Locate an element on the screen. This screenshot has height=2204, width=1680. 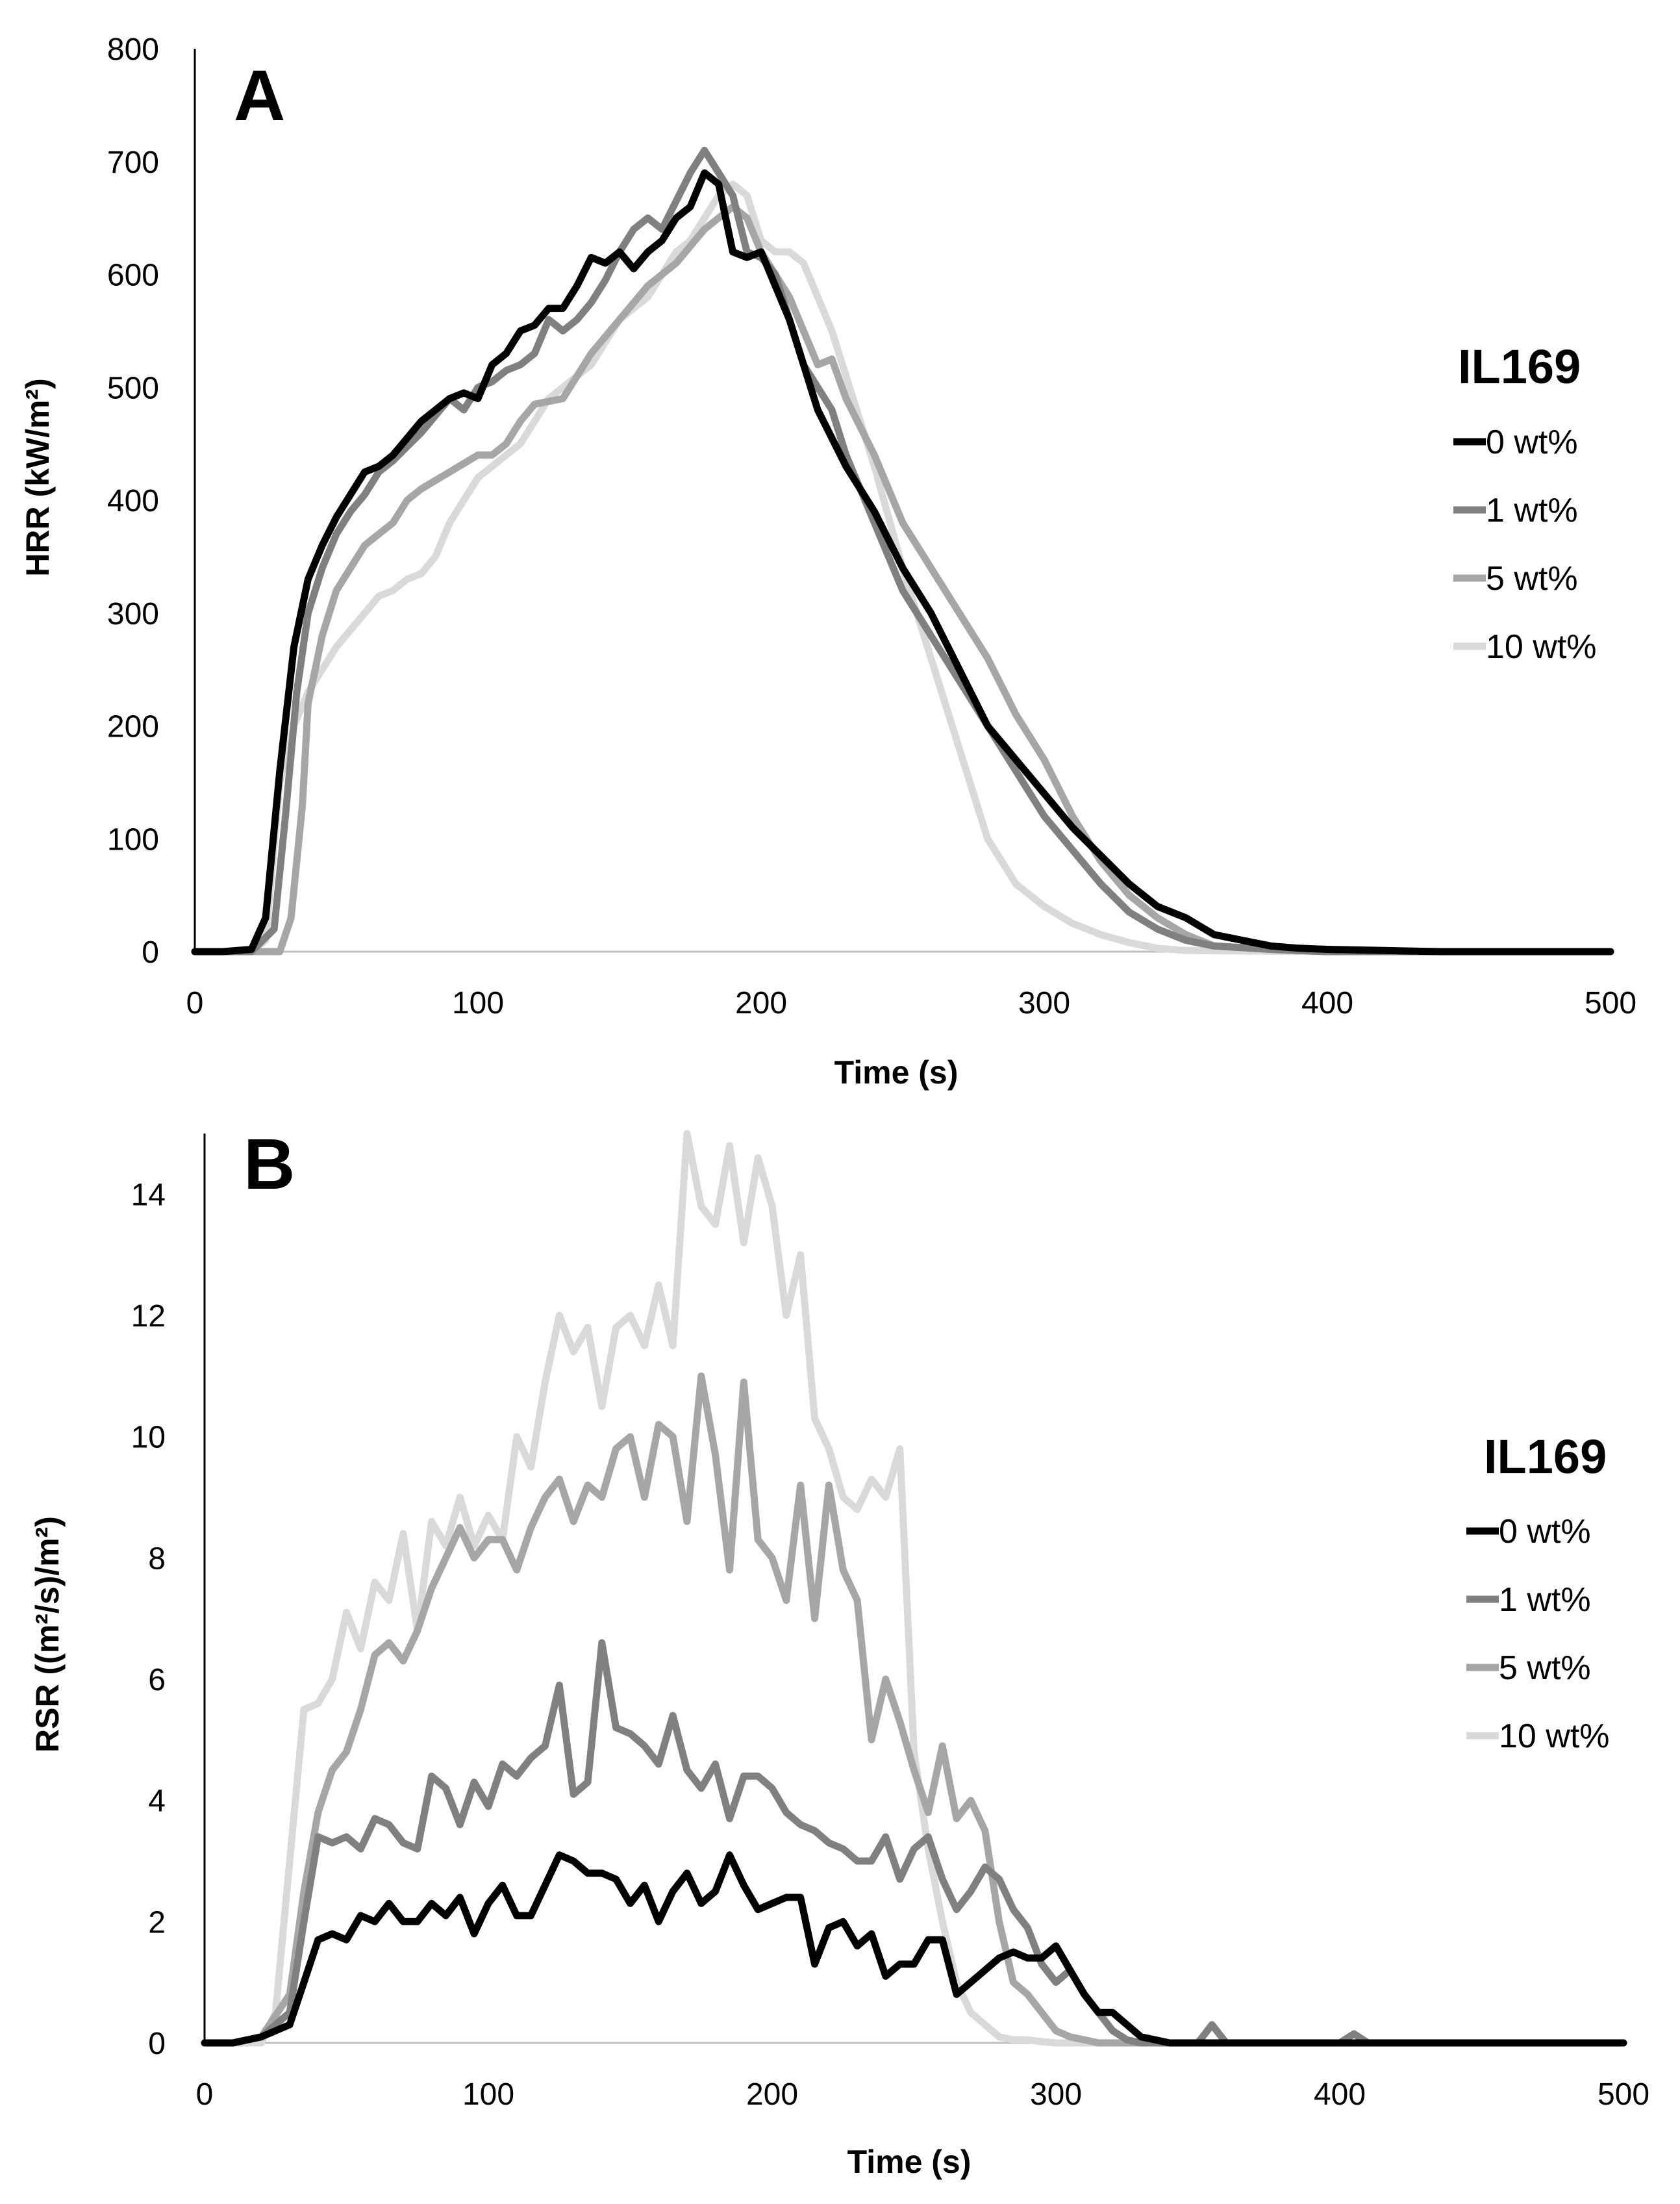
panel-b-legend-title: IL169 is located at coordinates (1546, 1457).